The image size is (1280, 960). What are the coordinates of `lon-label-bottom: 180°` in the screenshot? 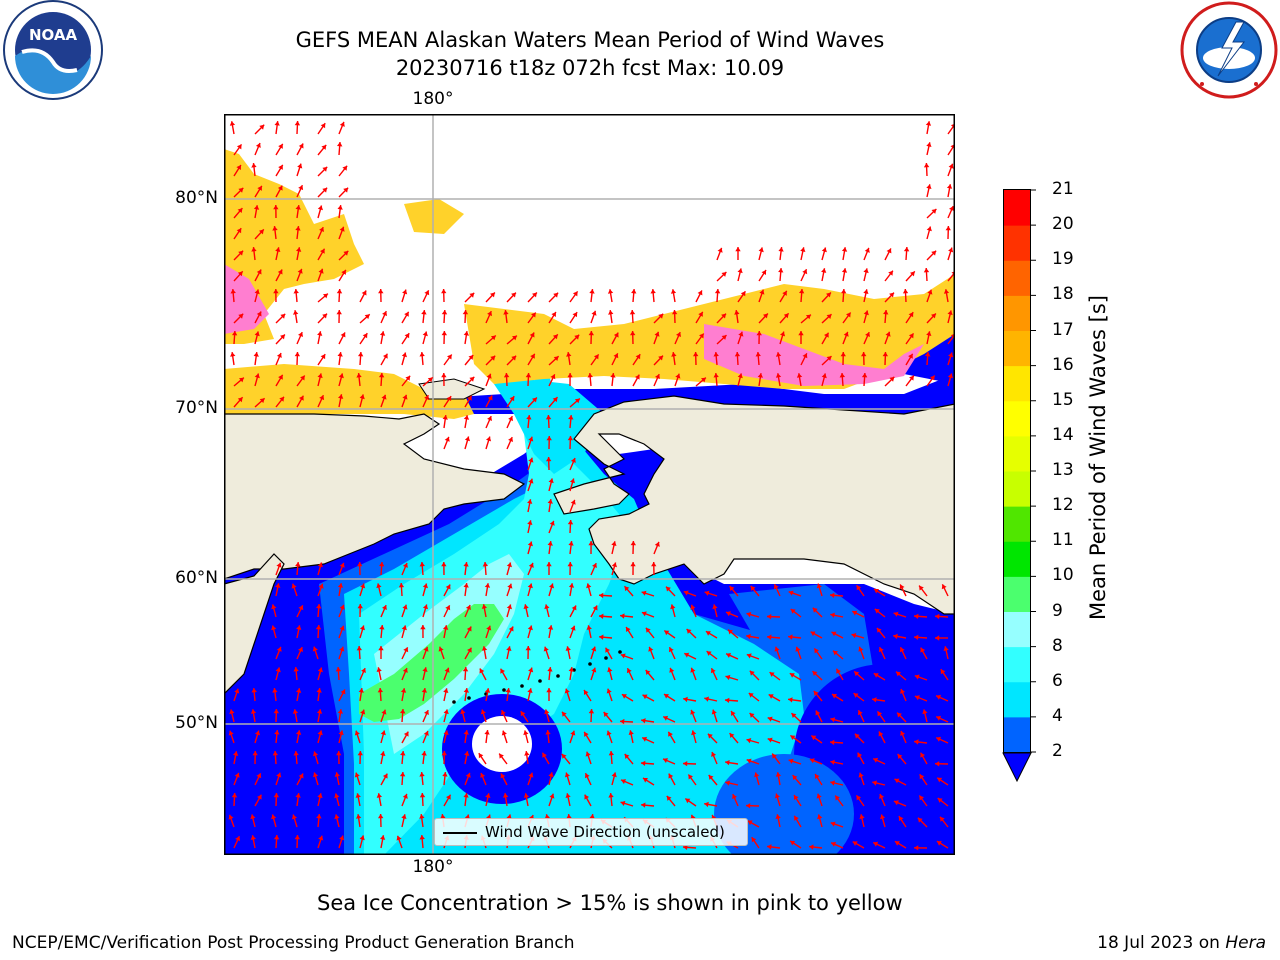 It's located at (433, 867).